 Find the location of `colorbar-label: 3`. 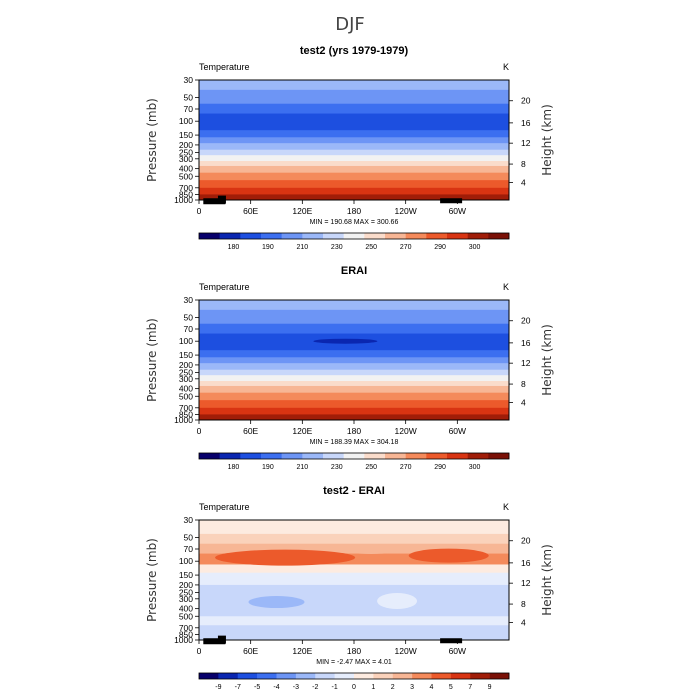

colorbar-label: 3 is located at coordinates (412, 687).